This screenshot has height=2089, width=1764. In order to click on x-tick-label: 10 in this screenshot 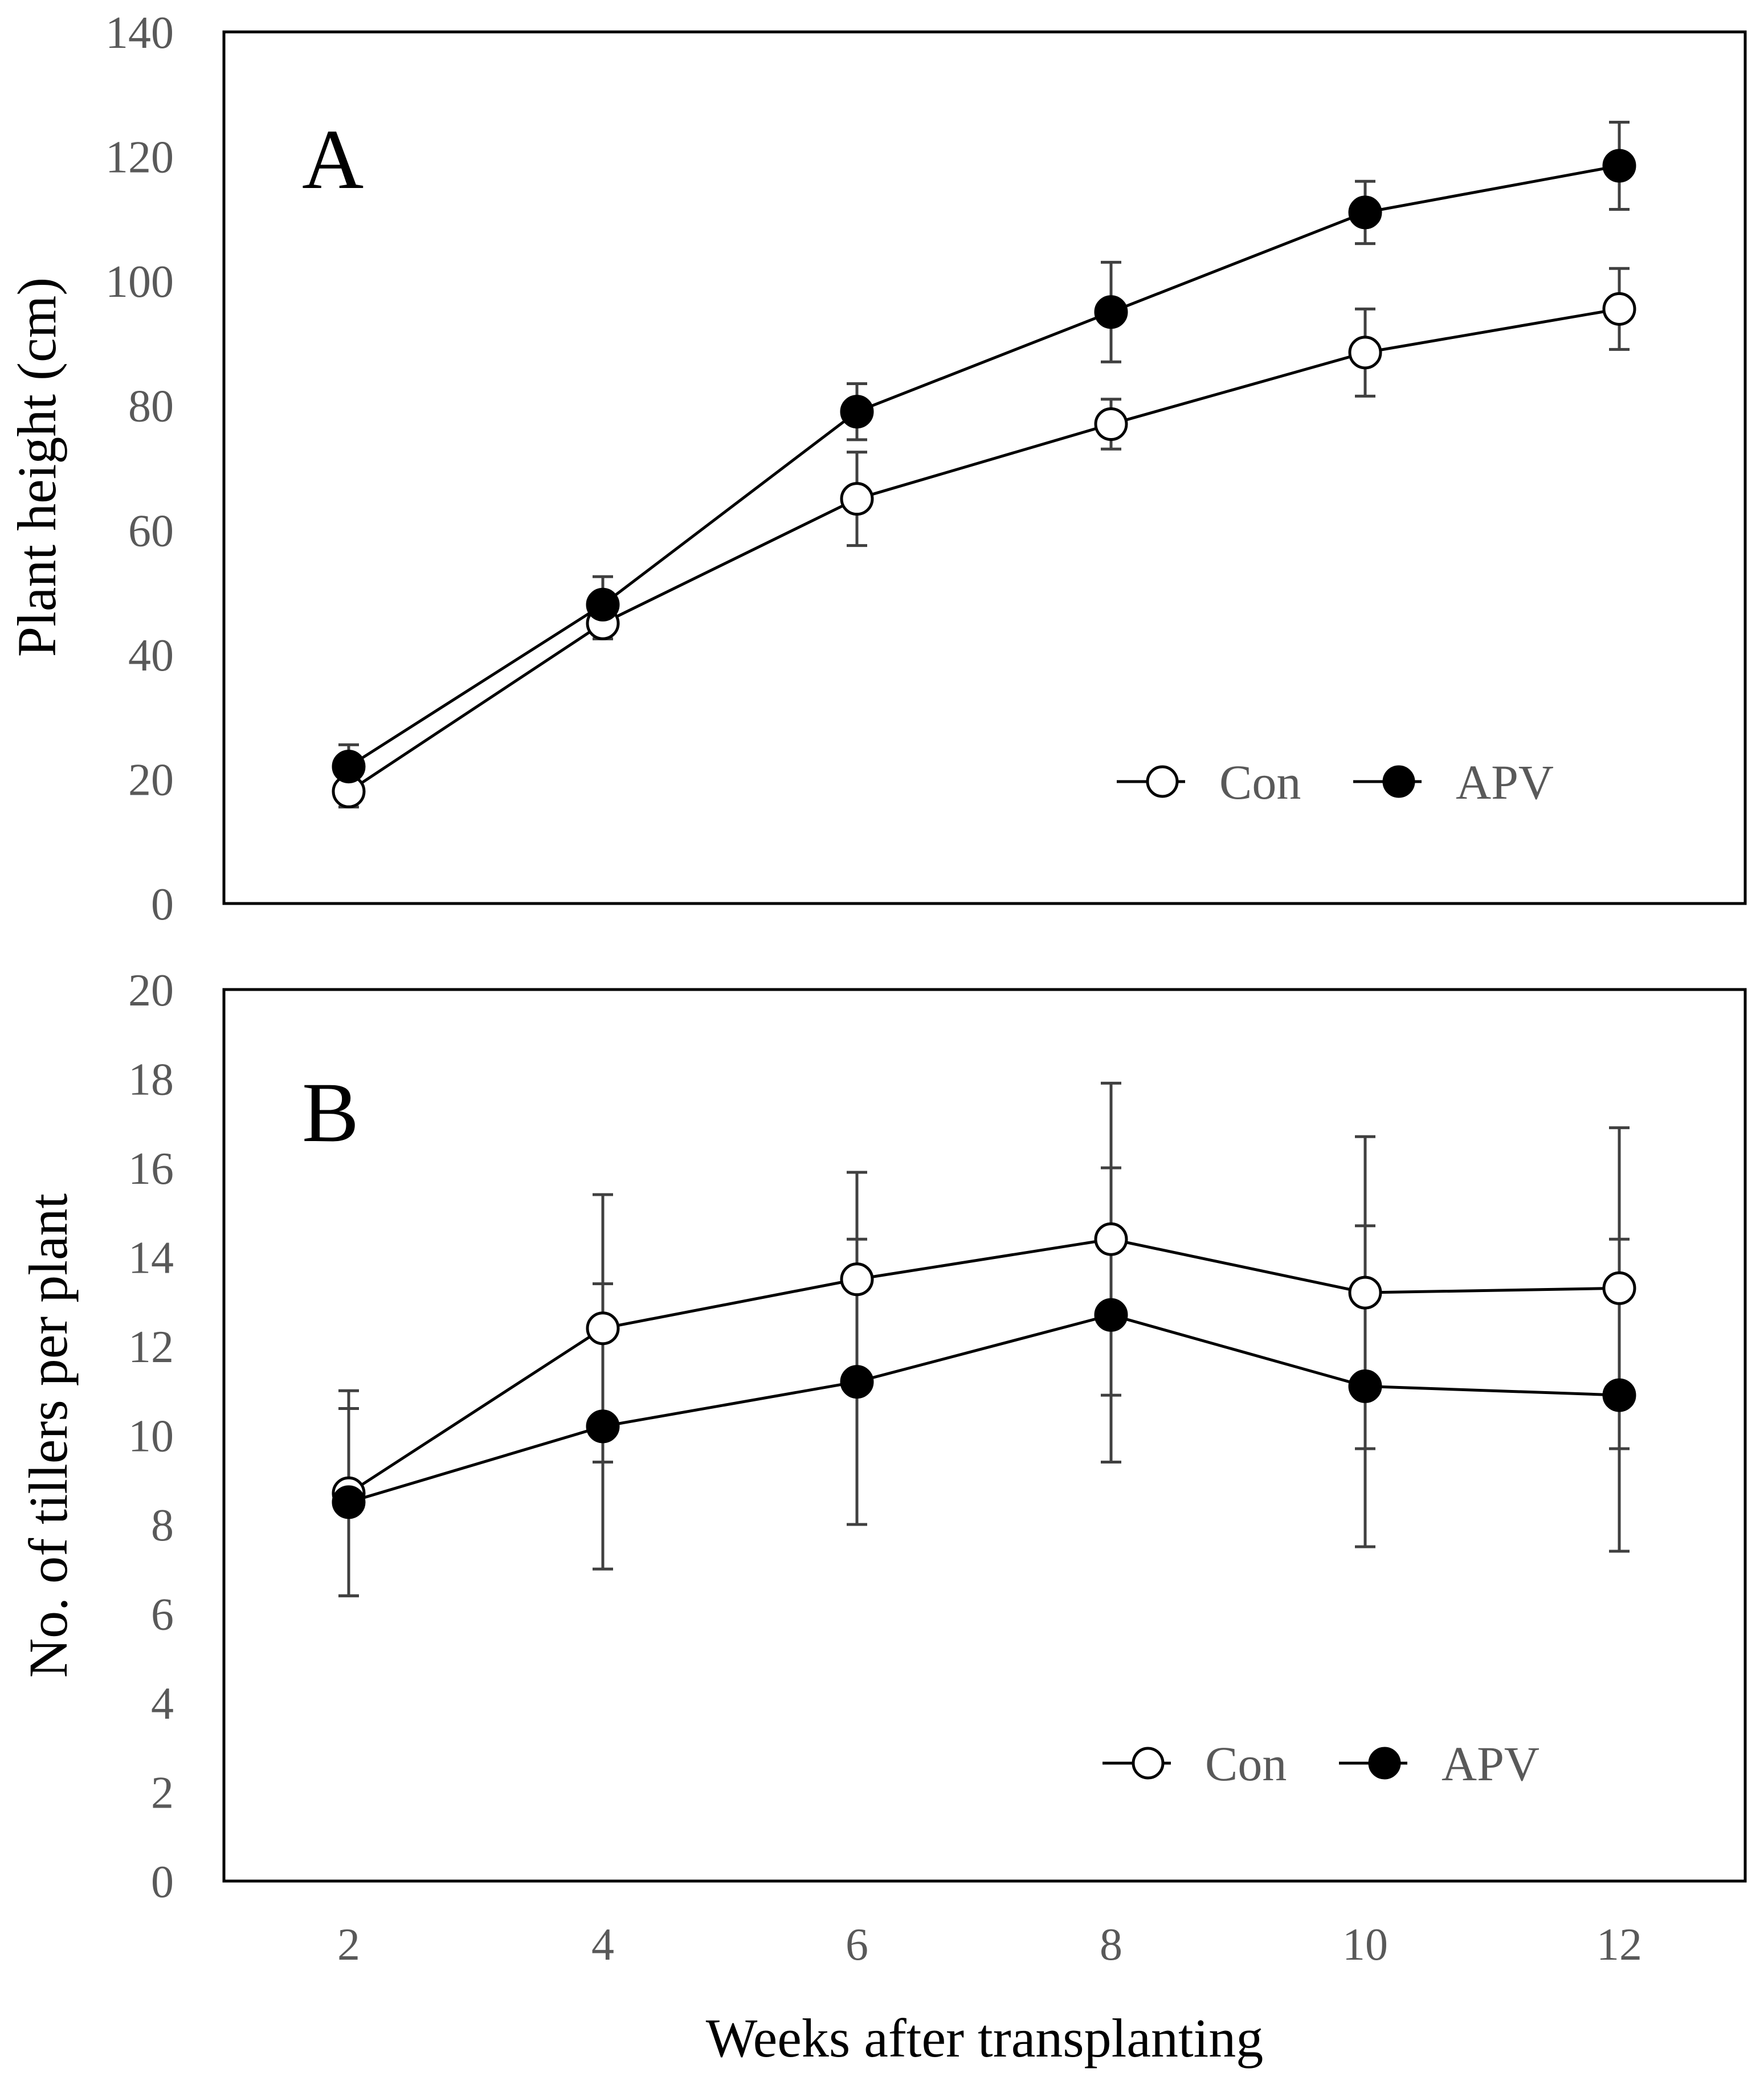, I will do `click(1365, 1945)`.